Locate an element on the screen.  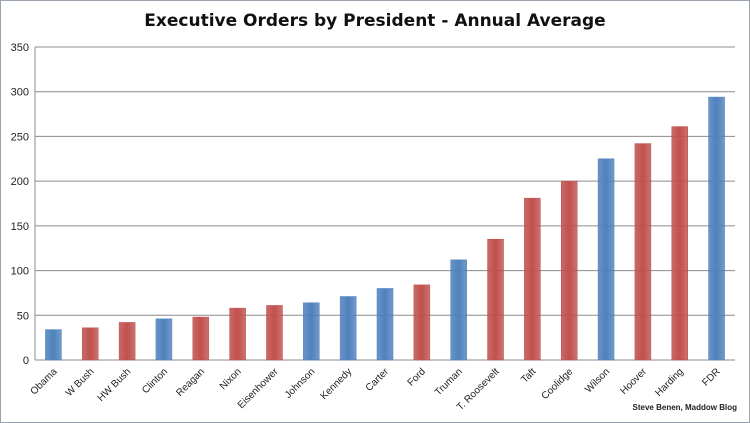
y-tick-label: 350 is located at coordinates (20, 48).